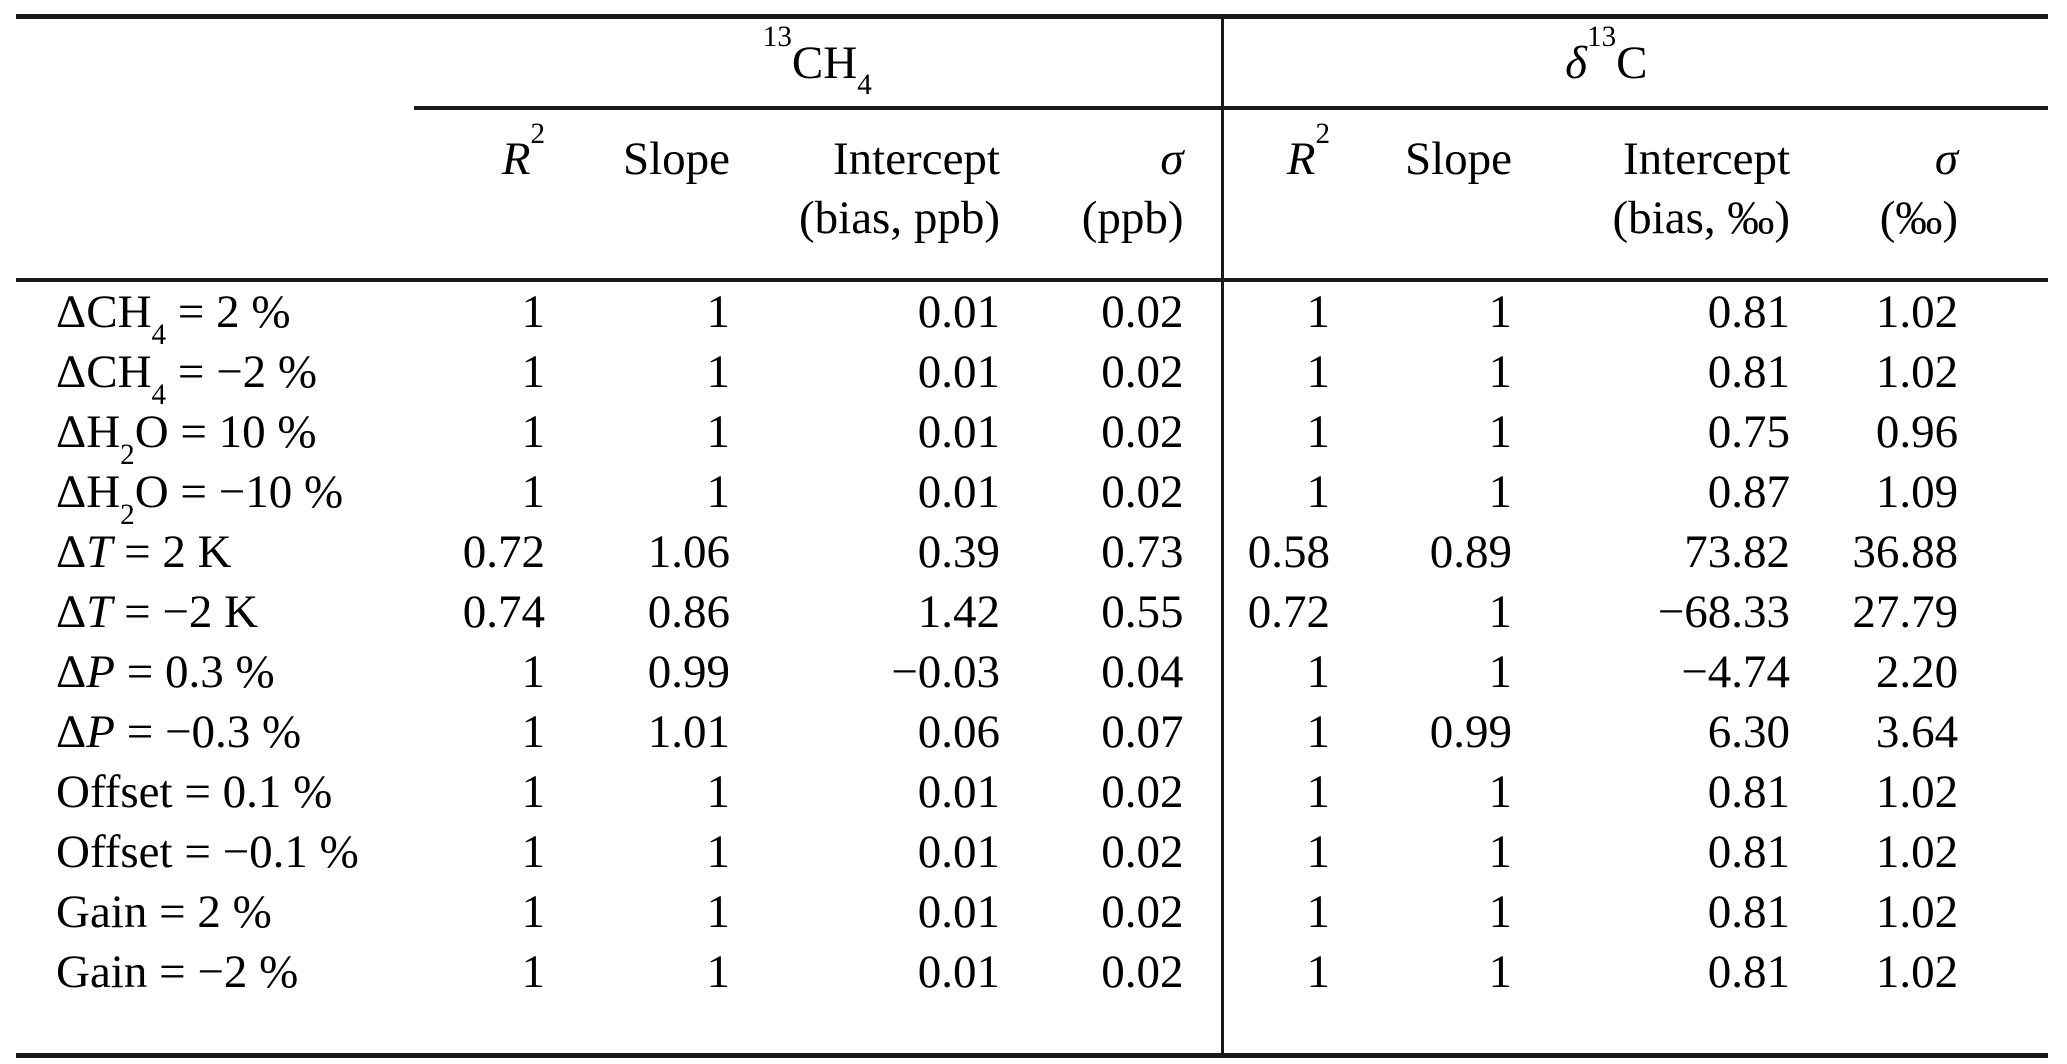 Image resolution: width=2067 pixels, height=1064 pixels. I want to click on cell-r2-d13c: 0.58, so click(1278, 552).